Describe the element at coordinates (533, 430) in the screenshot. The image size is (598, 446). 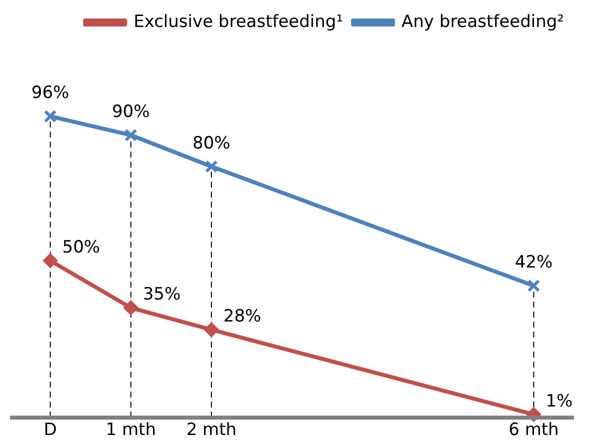
I see `x-tick-label: 6 mth` at that location.